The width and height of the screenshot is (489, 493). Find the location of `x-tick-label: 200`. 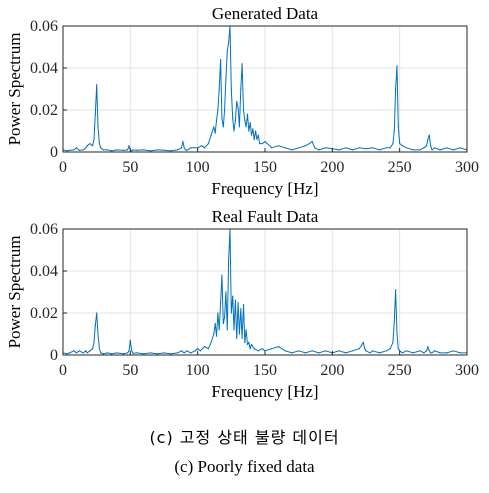

x-tick-label: 200 is located at coordinates (332, 370).